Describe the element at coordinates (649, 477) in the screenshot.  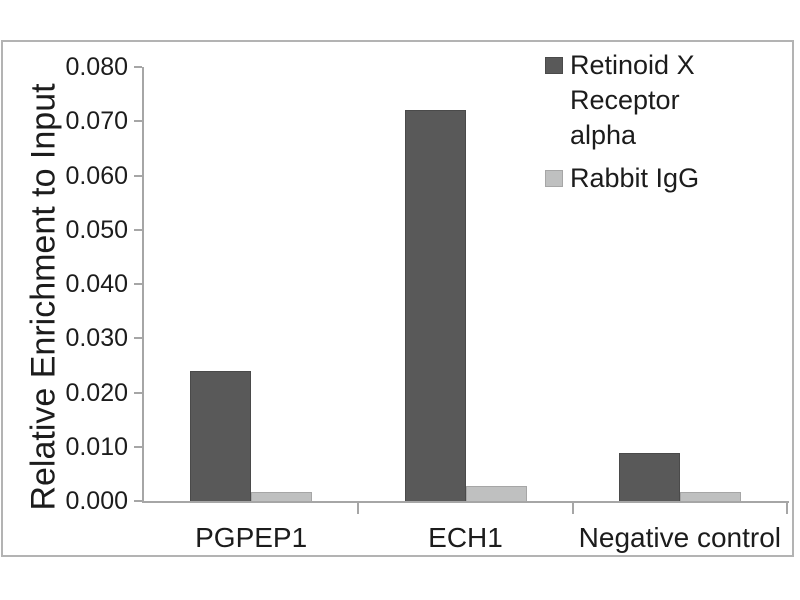
I see `bar-retinoid-x-receptor-alpha-negative-control` at that location.